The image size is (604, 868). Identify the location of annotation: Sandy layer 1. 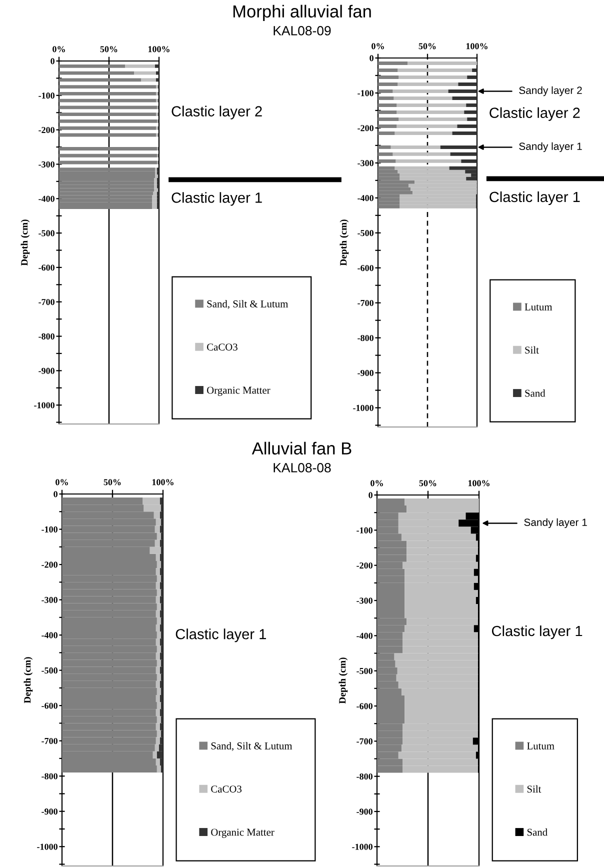
(550, 147).